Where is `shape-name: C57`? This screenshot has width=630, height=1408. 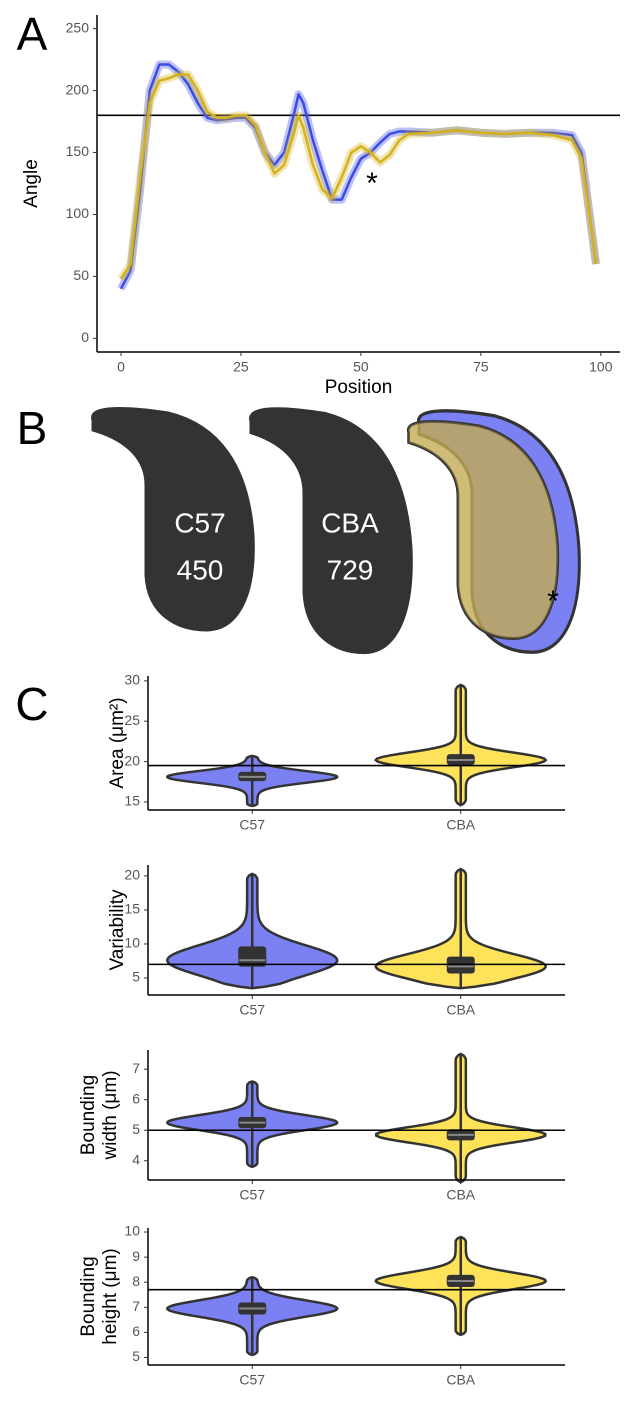 shape-name: C57 is located at coordinates (199, 522).